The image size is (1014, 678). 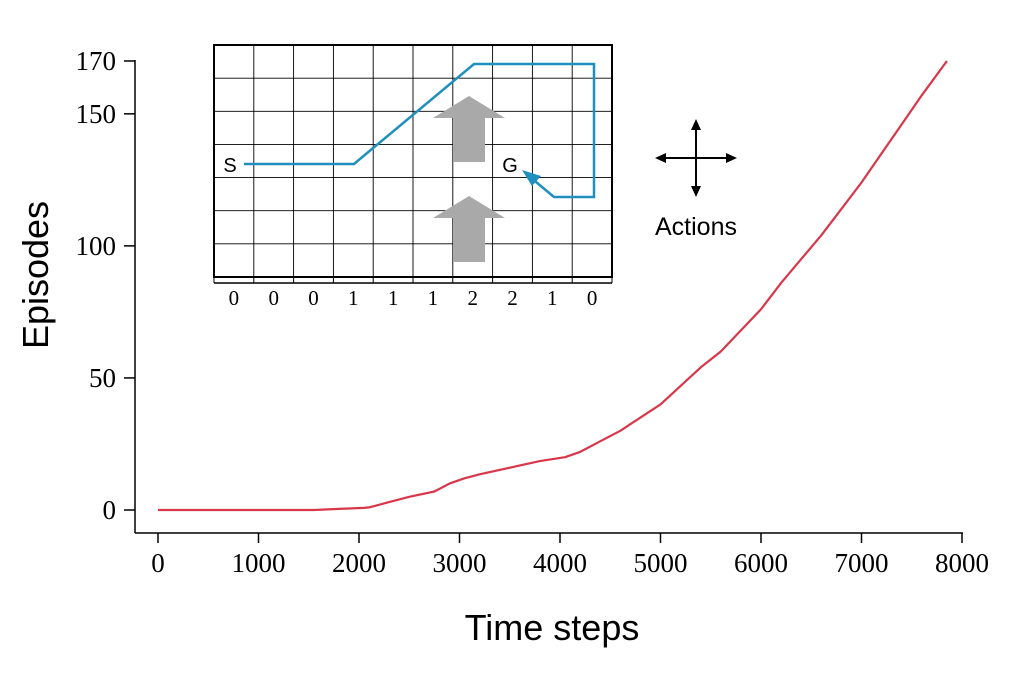 I want to click on y-ticks: 0 50 100 150 170, so click(x=105, y=285).